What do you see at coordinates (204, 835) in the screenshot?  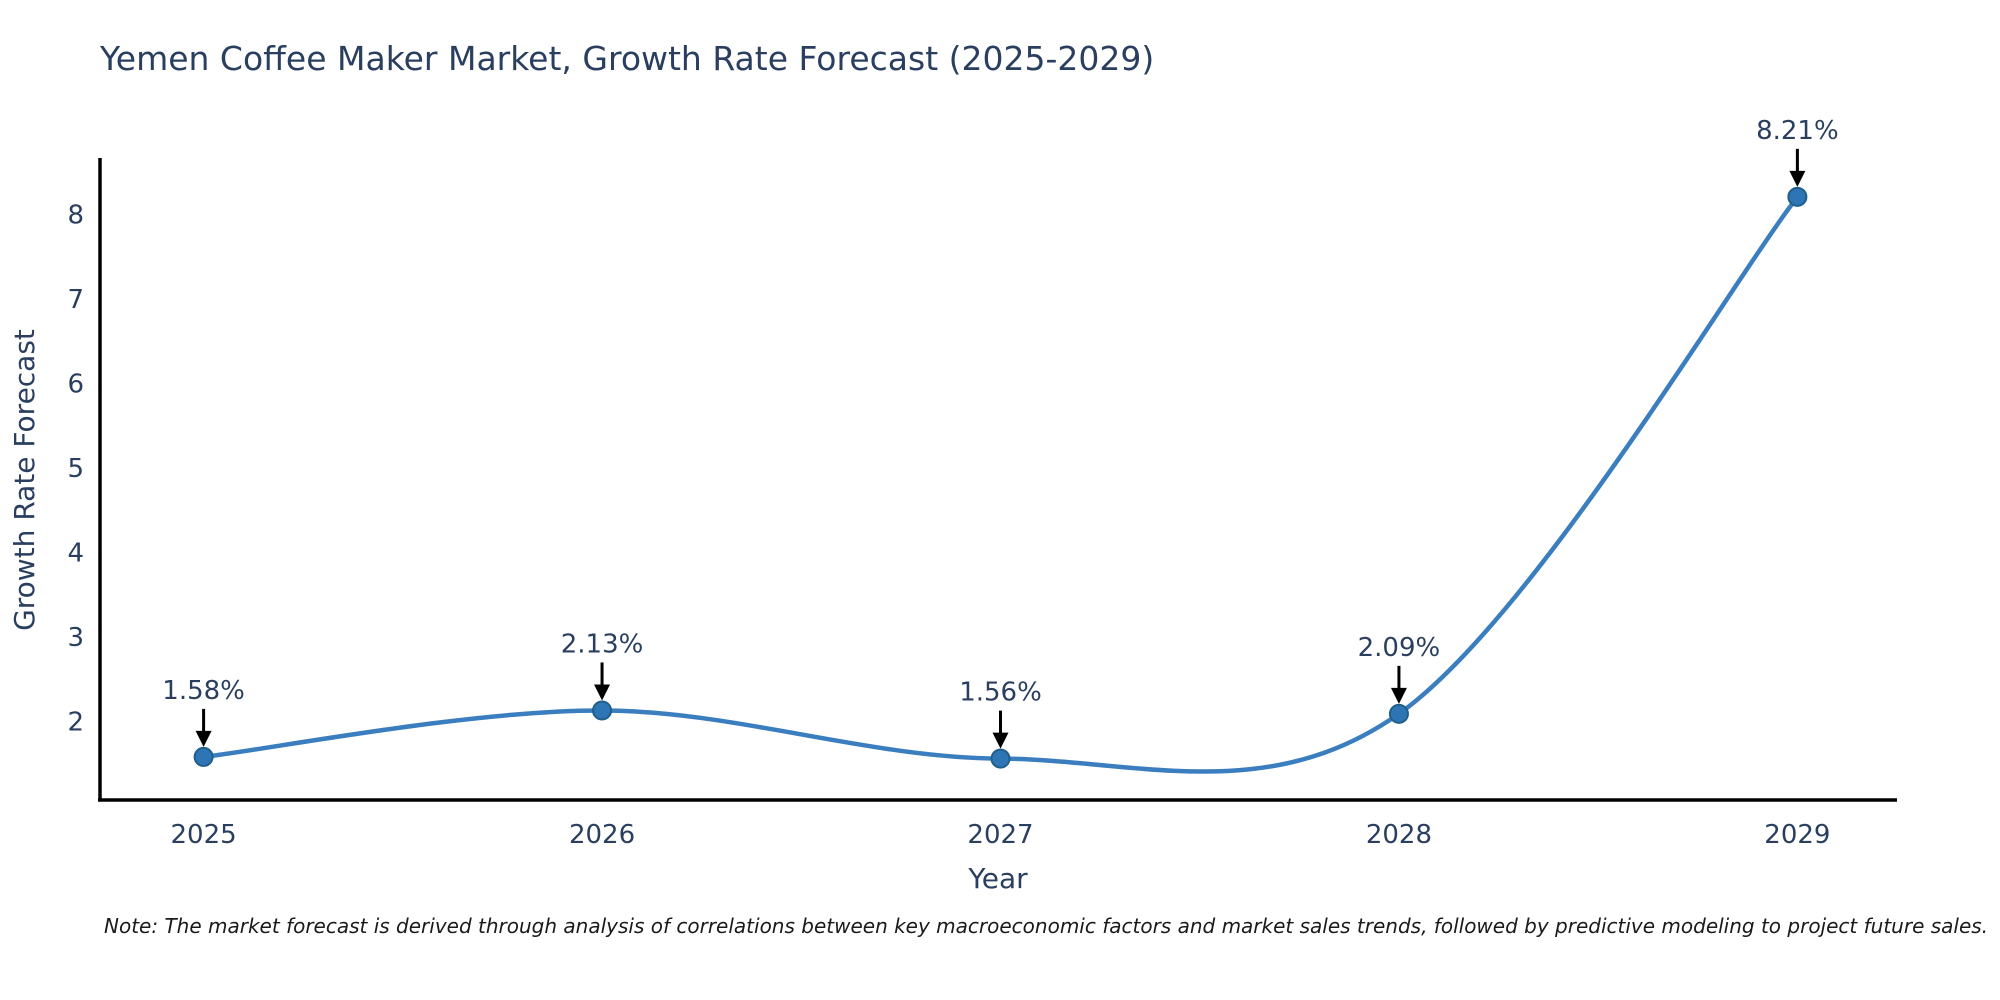 I see `x-tick-label: 2025` at bounding box center [204, 835].